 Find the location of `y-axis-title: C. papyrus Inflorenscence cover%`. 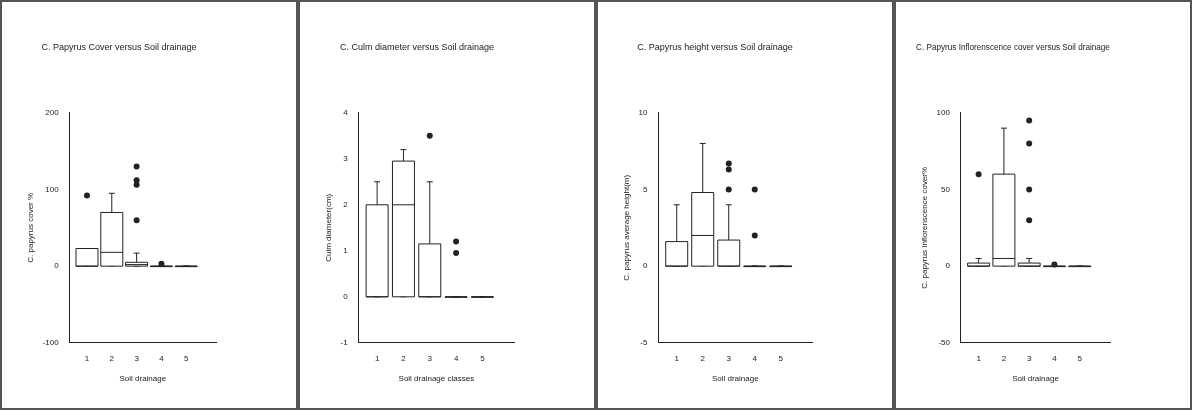

y-axis-title: C. papyrus Inflorenscence cover% is located at coordinates (924, 227).